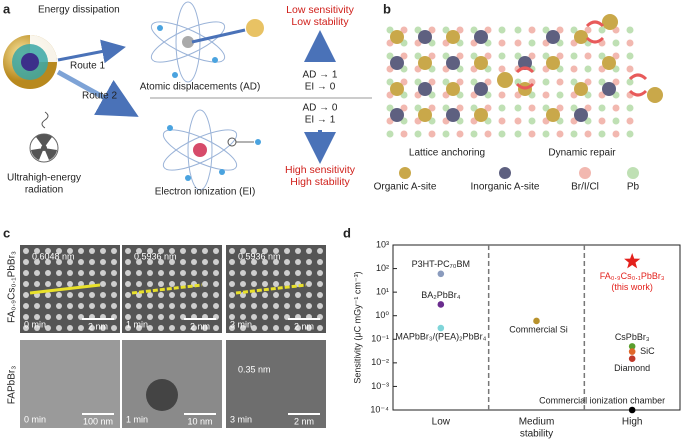  Describe the element at coordinates (87, 66) in the screenshot. I see `route-label: Route 1` at that location.